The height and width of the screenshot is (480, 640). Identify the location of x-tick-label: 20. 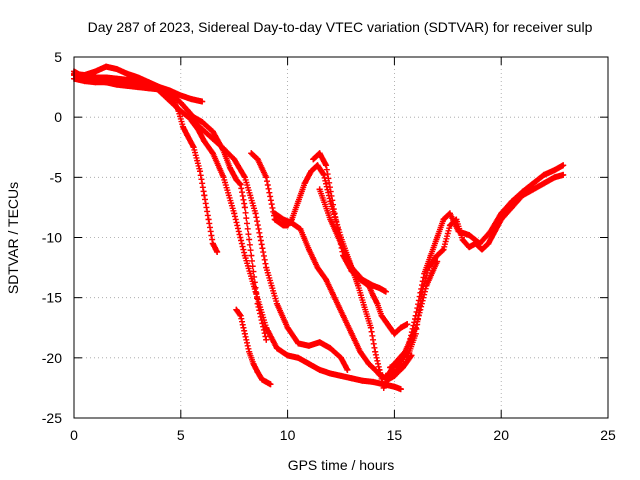
(501, 435).